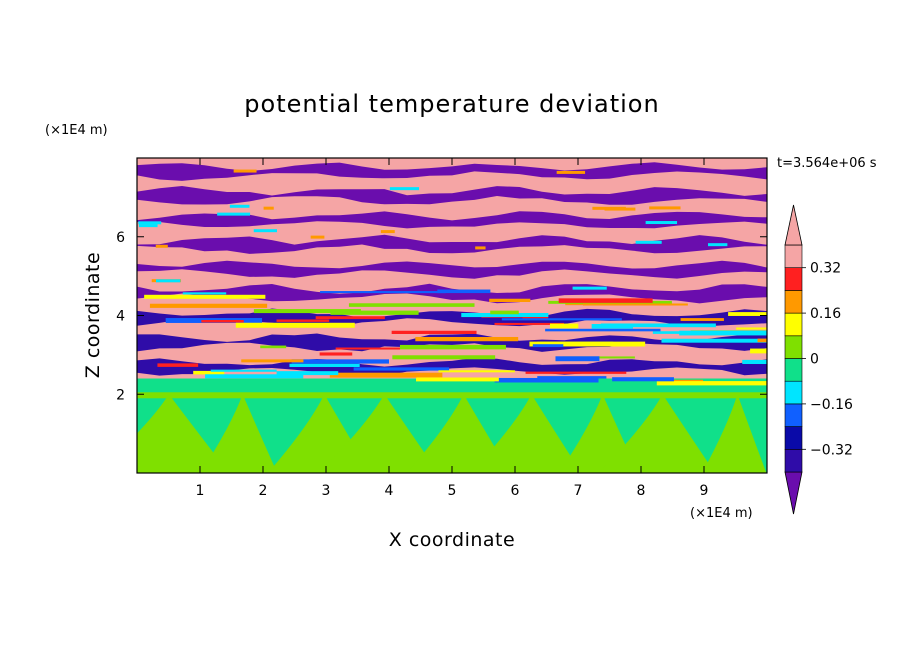 The image size is (904, 654). I want to click on time-label: t=3.564e+06 s, so click(827, 163).